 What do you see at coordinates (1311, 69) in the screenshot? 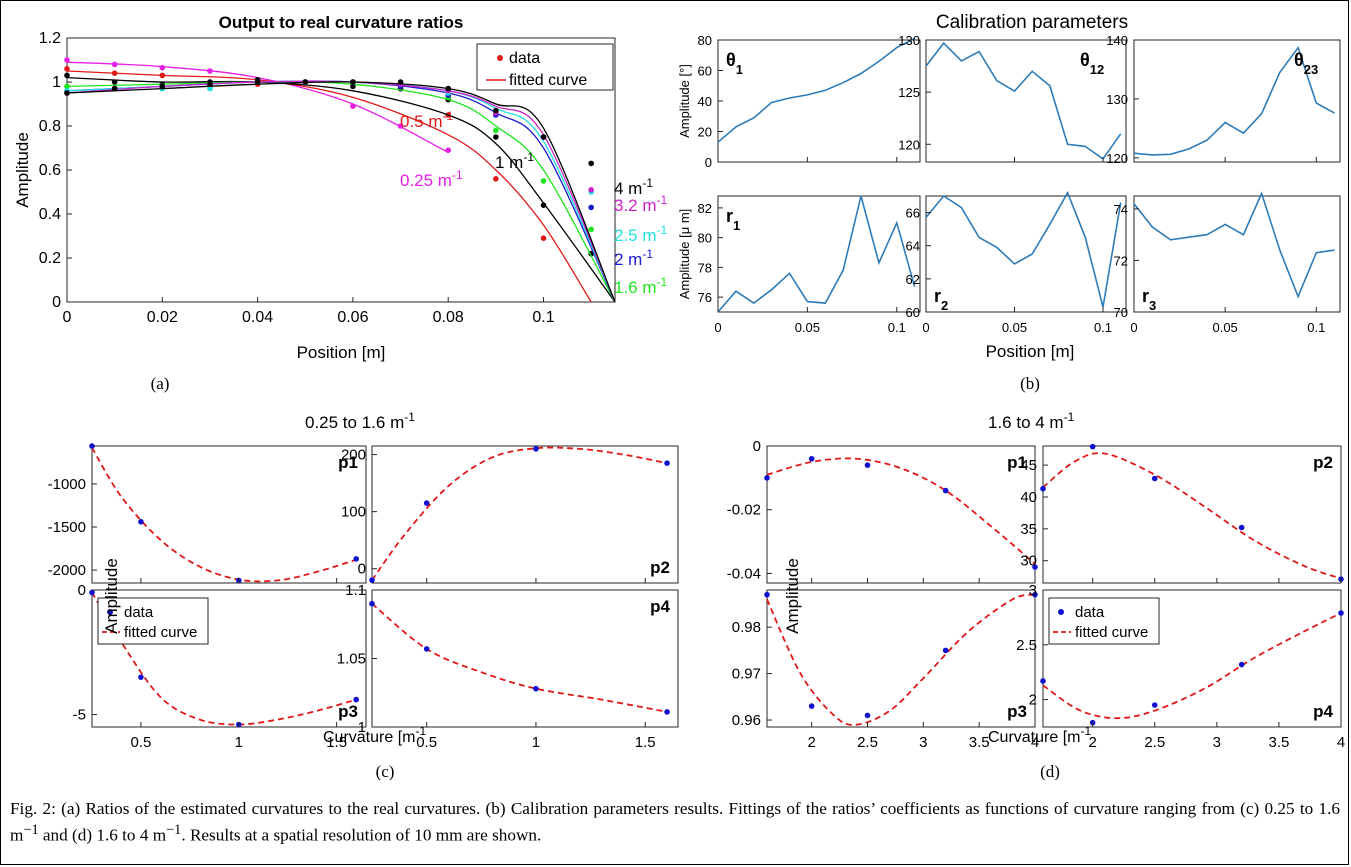
I see `panel-b-sub2-label-sub: 23` at bounding box center [1311, 69].